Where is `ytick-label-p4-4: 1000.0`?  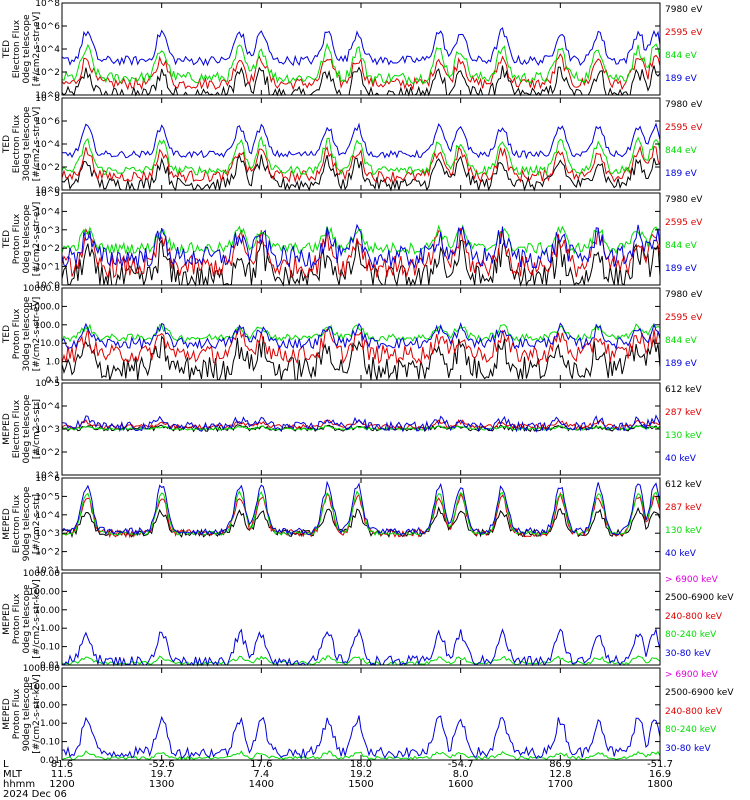
ytick-label-p4-4: 1000.0 is located at coordinates (45, 307).